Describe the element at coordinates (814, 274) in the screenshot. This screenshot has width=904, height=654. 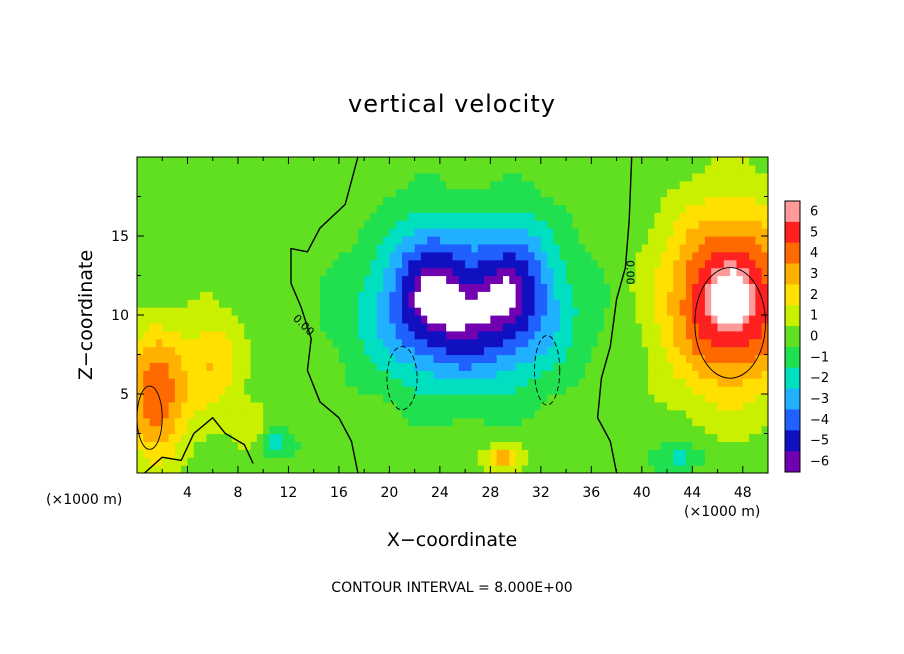
I see `colorbar-tick-label: 3` at that location.